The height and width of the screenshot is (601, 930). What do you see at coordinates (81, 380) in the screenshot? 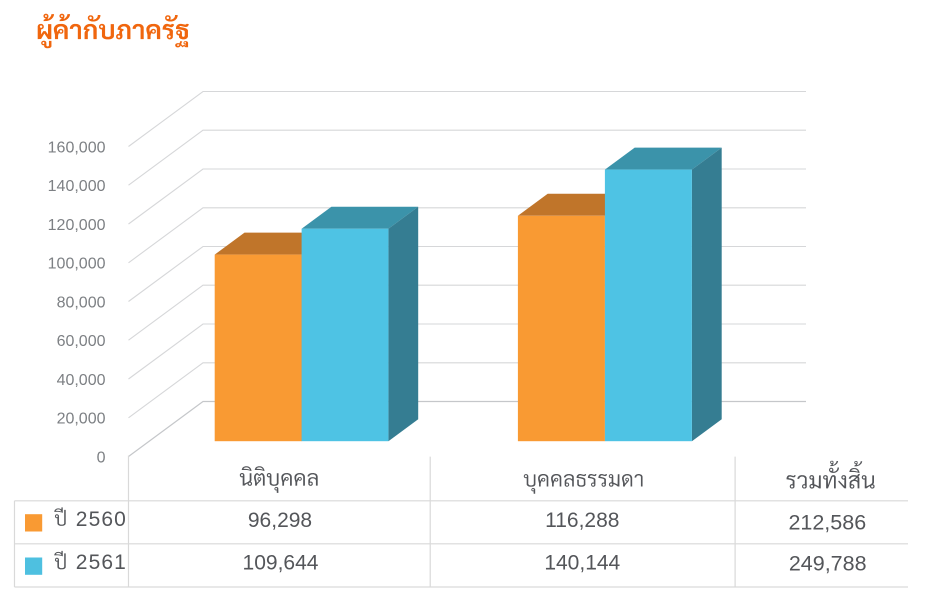
I see `svg-text: 40,000` at bounding box center [81, 380].